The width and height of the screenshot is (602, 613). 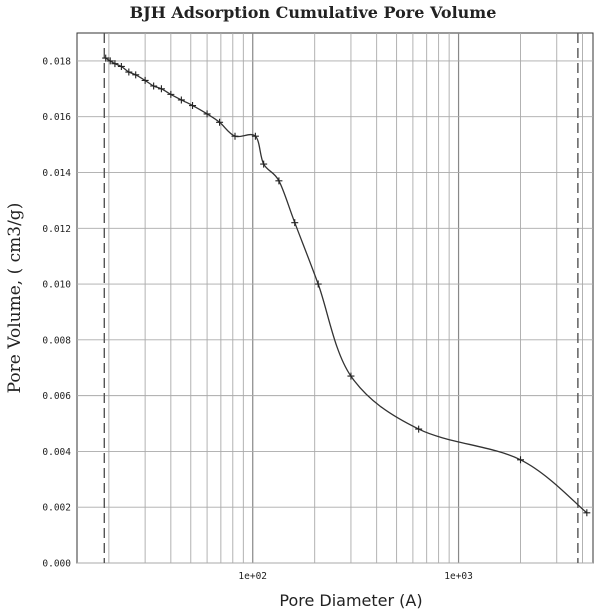 What do you see at coordinates (355, 576) in the screenshot?
I see `x-tick-labels: 1e+02 1e+03` at bounding box center [355, 576].